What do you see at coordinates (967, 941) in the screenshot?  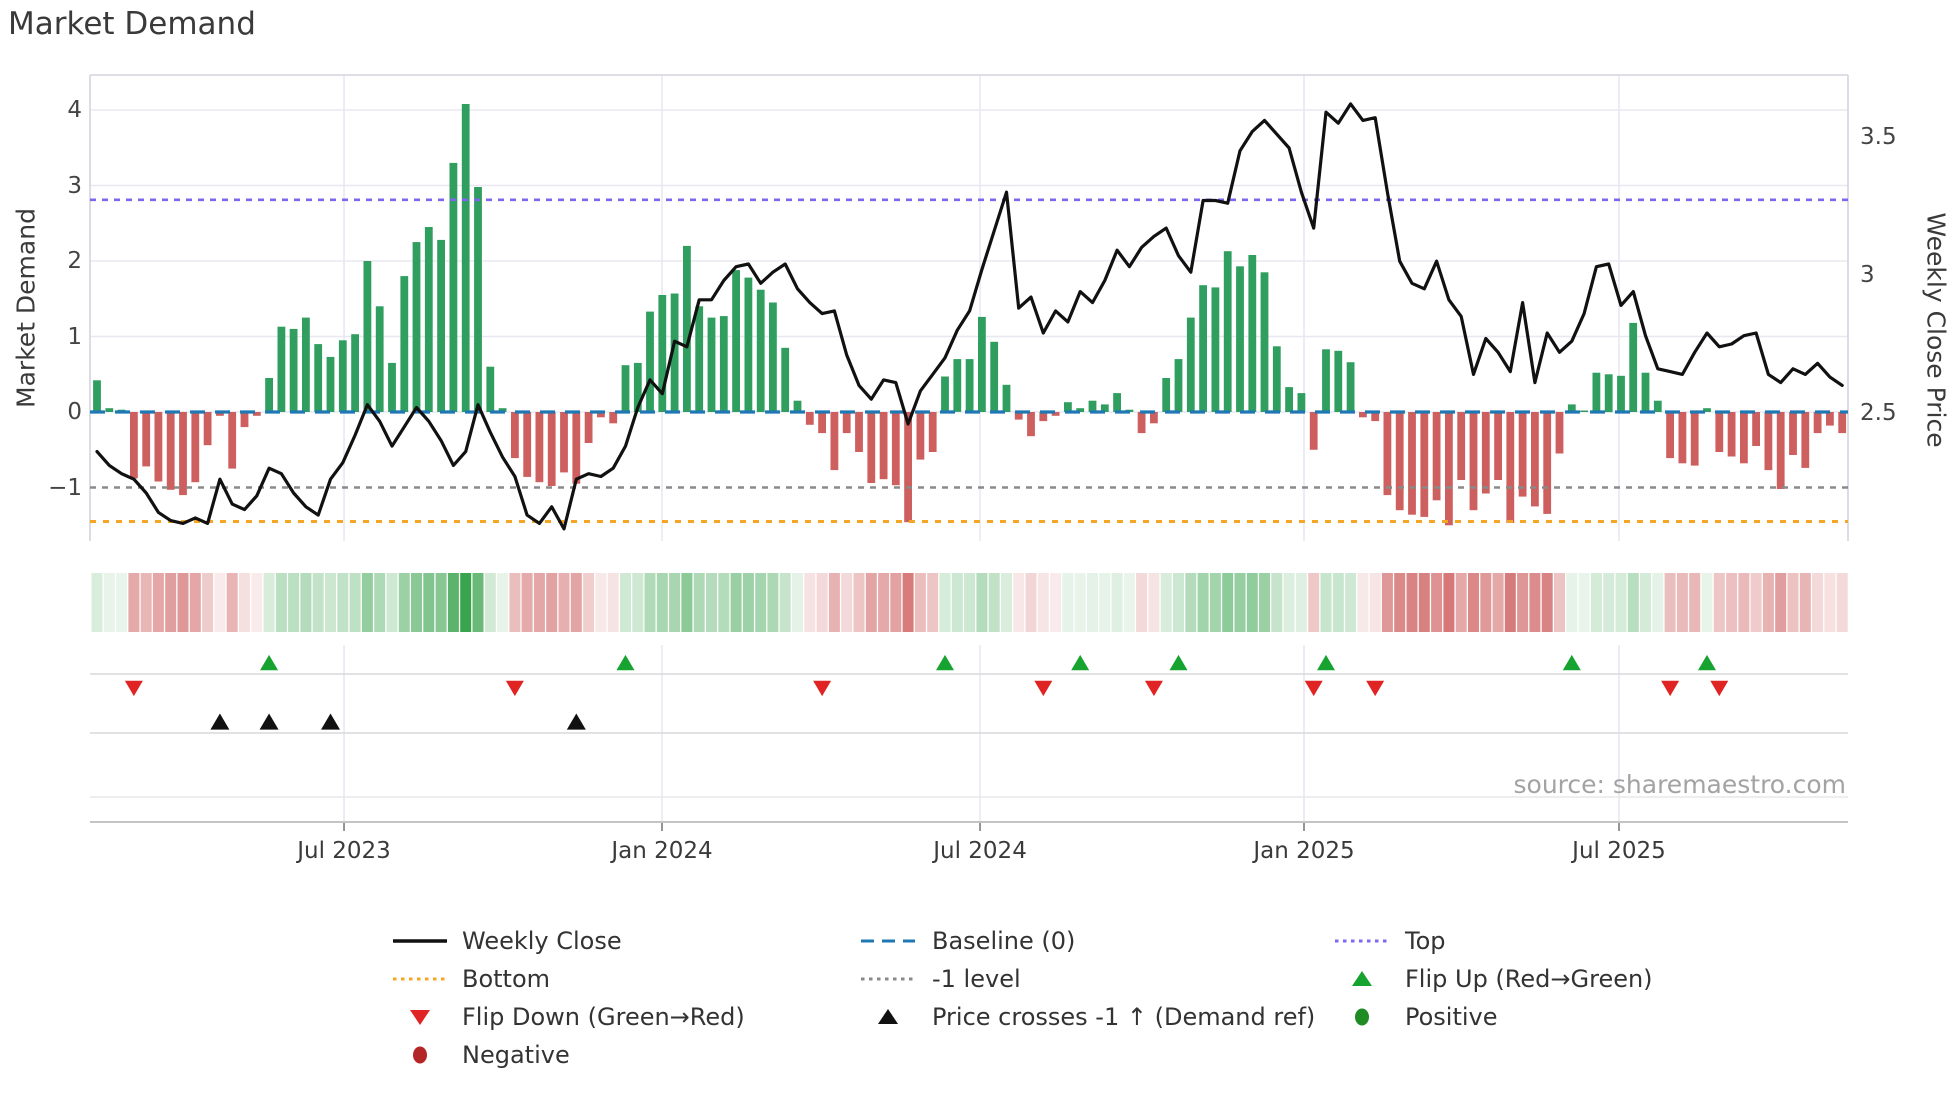 I see `legend-item-baseline-0: Baseline (0)` at bounding box center [967, 941].